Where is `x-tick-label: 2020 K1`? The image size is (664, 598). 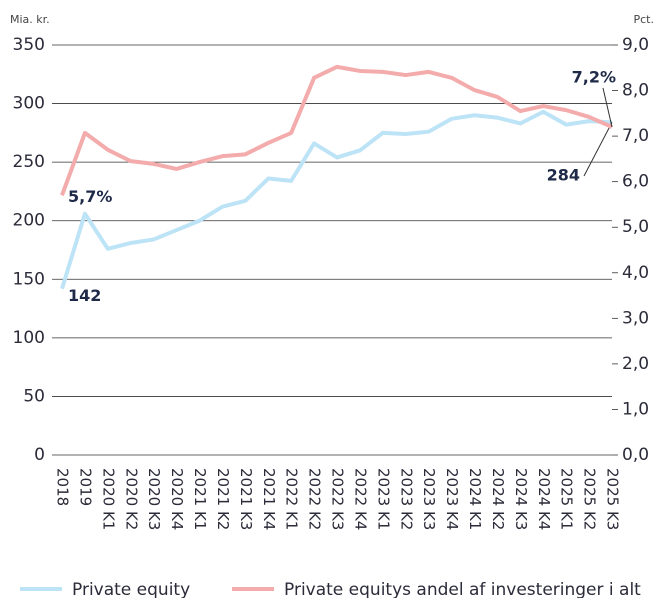
x-tick-label: 2020 K1 is located at coordinates (108, 499).